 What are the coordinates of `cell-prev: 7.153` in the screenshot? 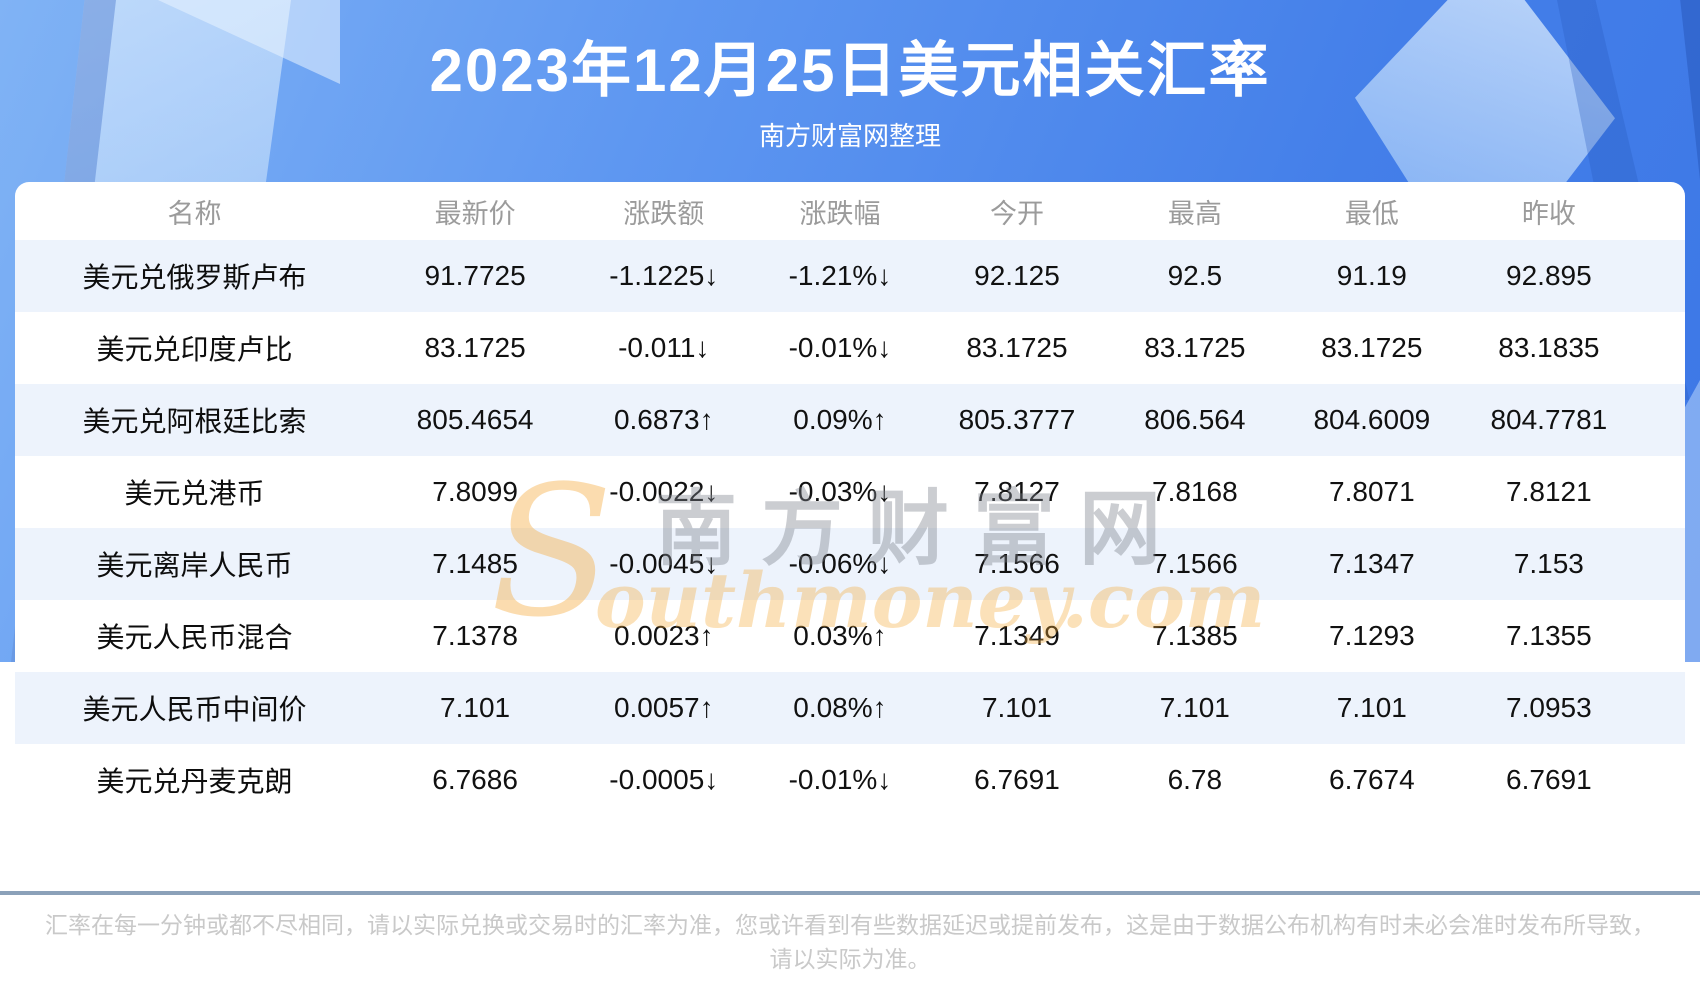 It's located at (1548, 563).